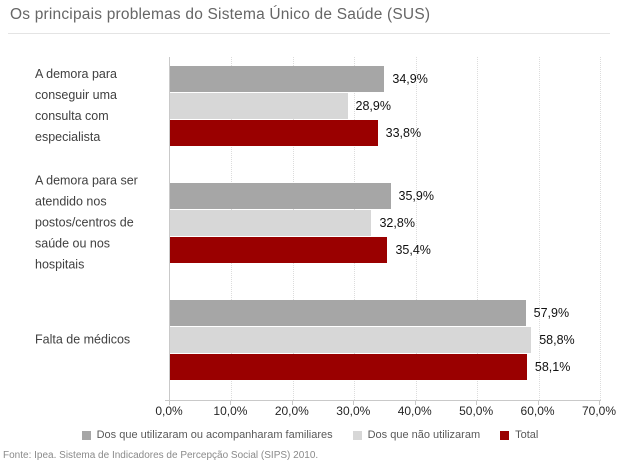 The width and height of the screenshot is (620, 474). I want to click on bar-value-label: 58,8%, so click(557, 340).